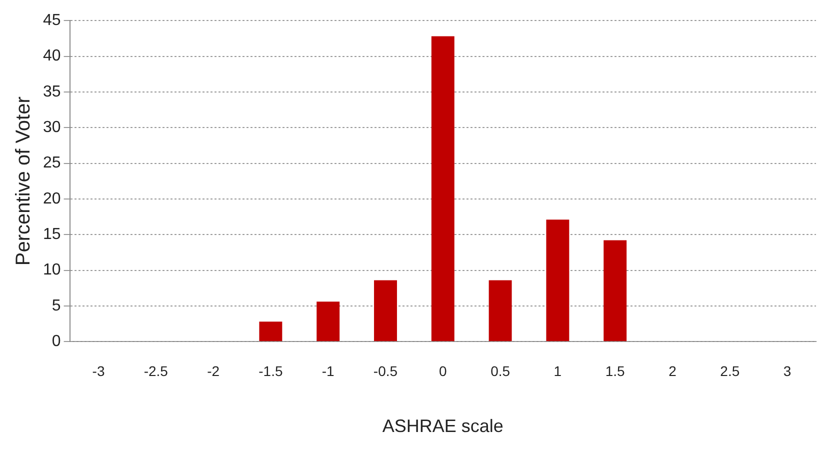  Describe the element at coordinates (23, 181) in the screenshot. I see `y-axis-title: Percentive of Voter` at that location.